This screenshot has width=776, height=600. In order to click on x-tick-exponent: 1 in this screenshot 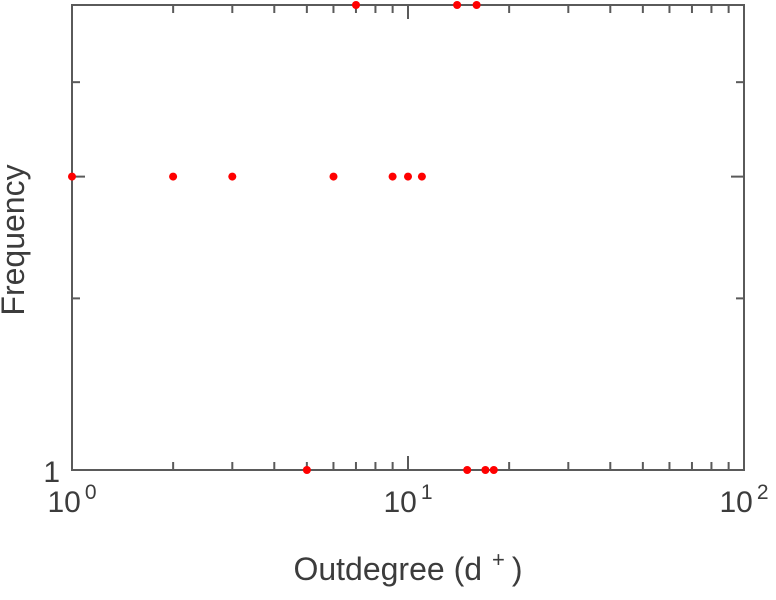, I will do `click(427, 492)`.